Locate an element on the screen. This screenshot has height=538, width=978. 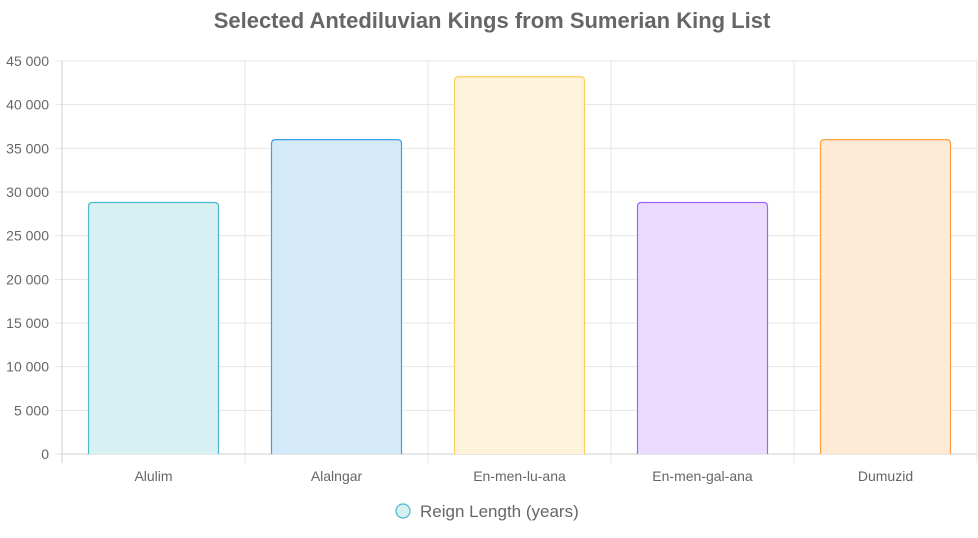
bar-alalngar is located at coordinates (336, 296).